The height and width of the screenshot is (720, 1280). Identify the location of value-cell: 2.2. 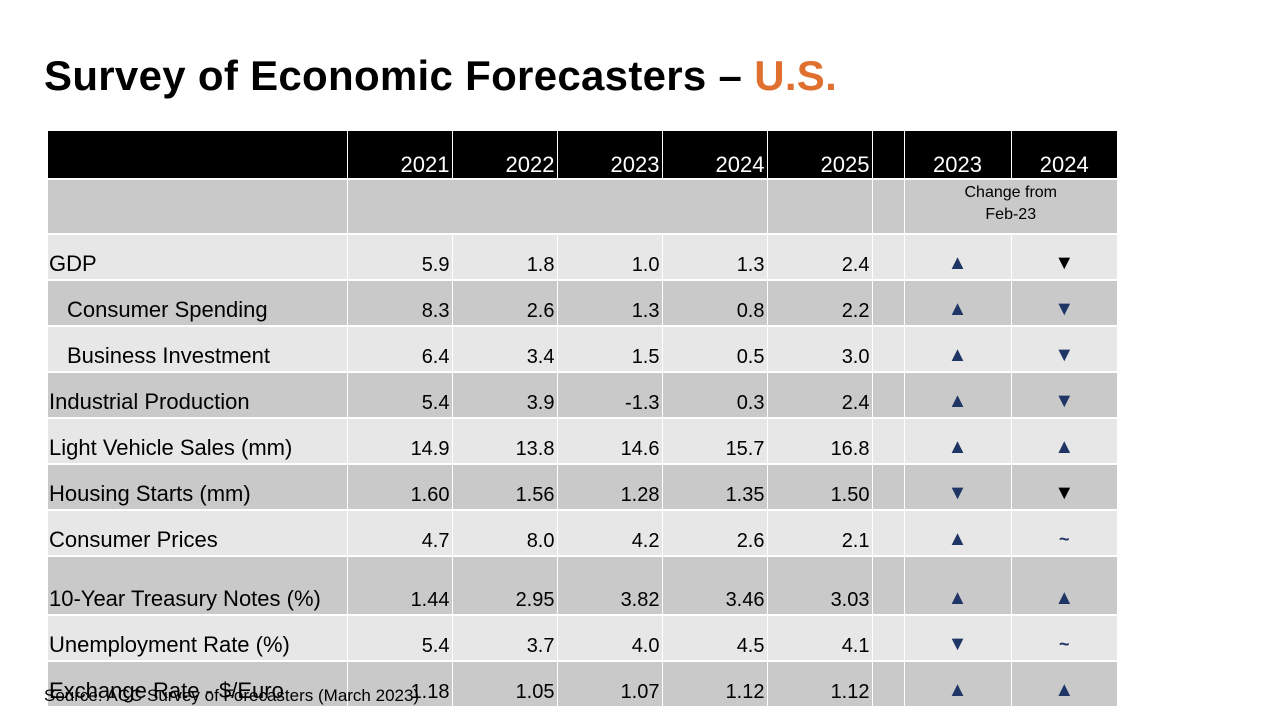
(820, 302).